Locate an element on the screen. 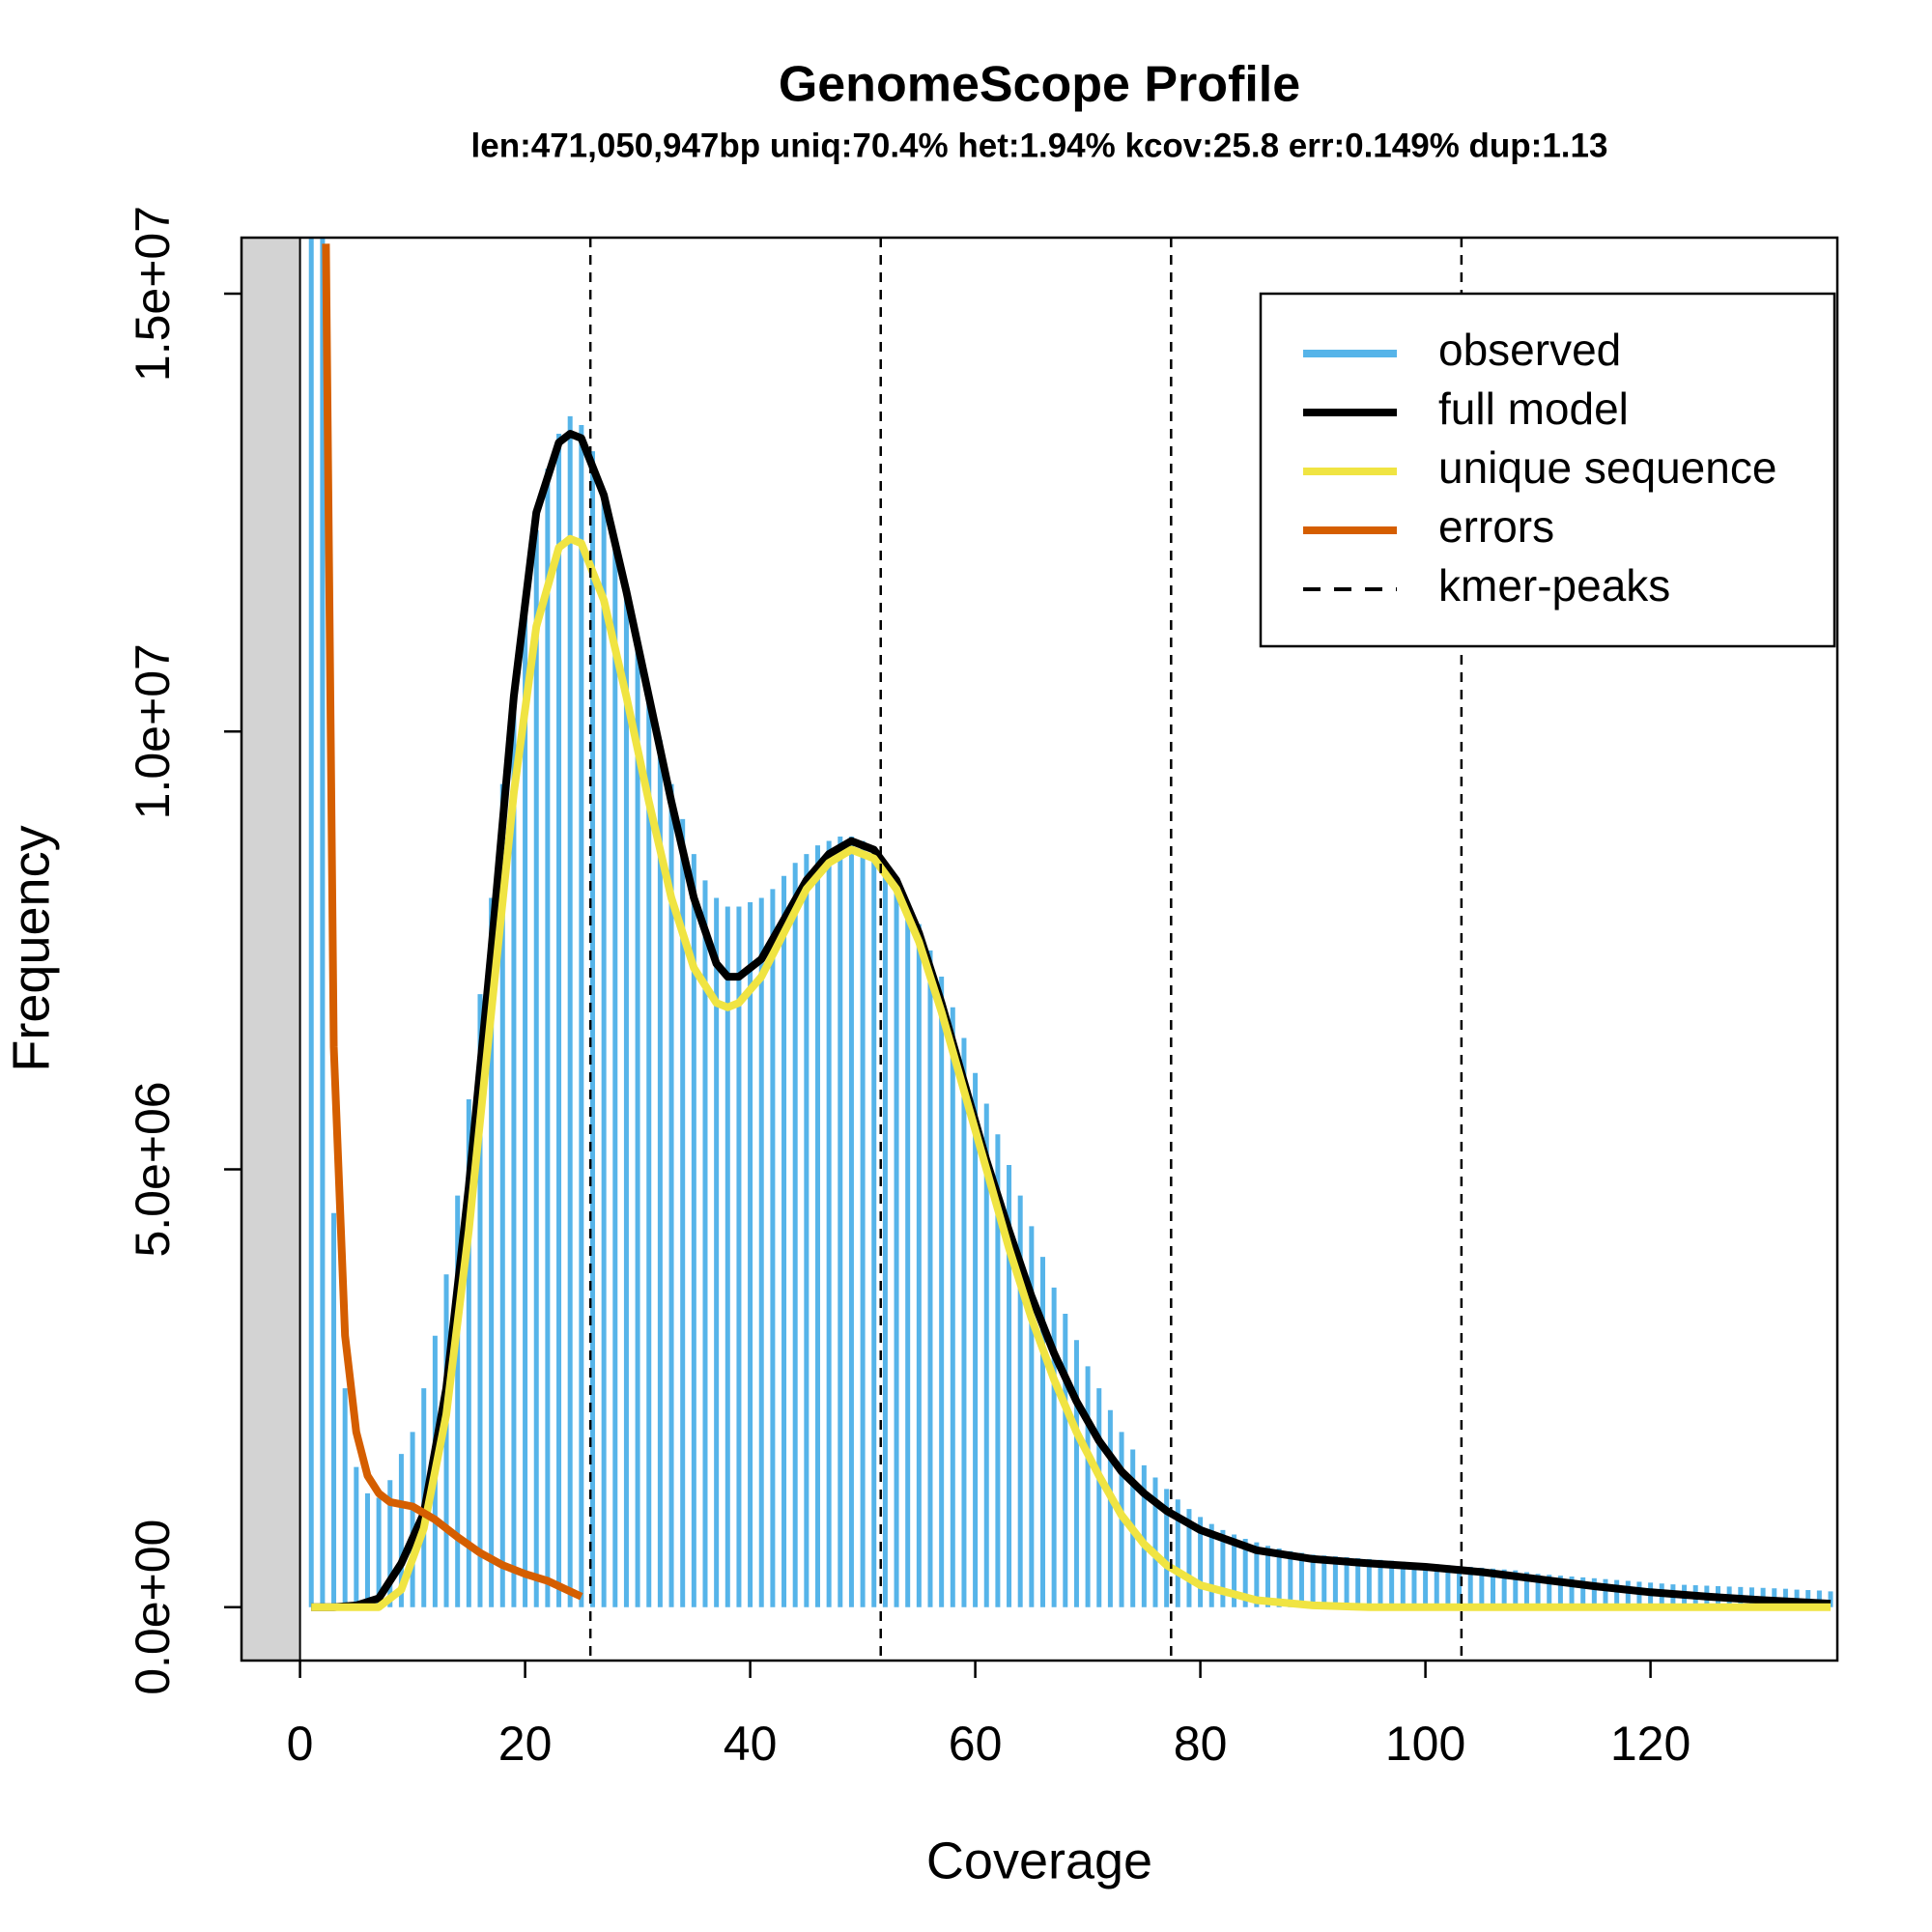  x-tick-label: 60 is located at coordinates (976, 1744).